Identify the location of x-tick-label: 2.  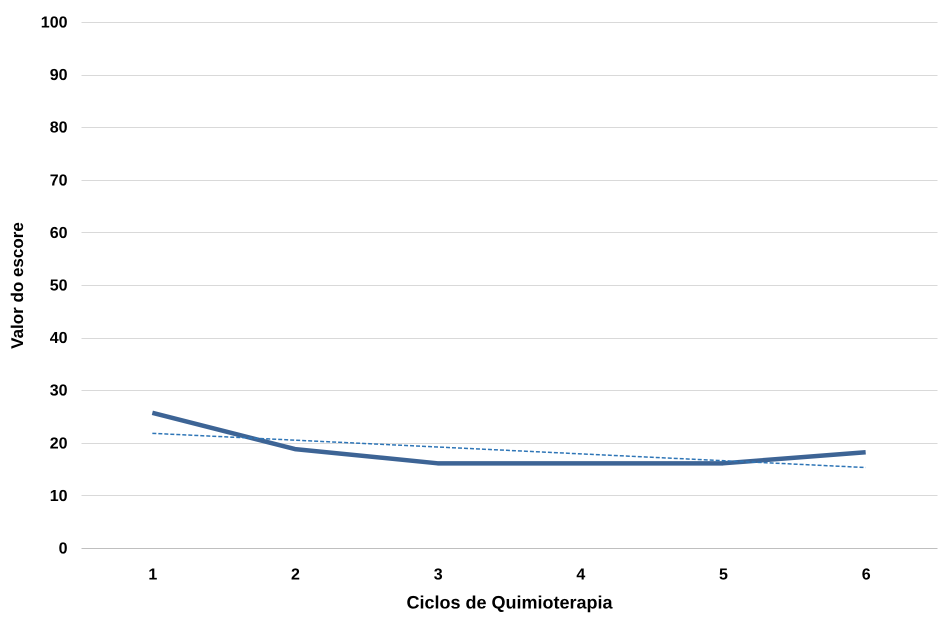
(295, 575).